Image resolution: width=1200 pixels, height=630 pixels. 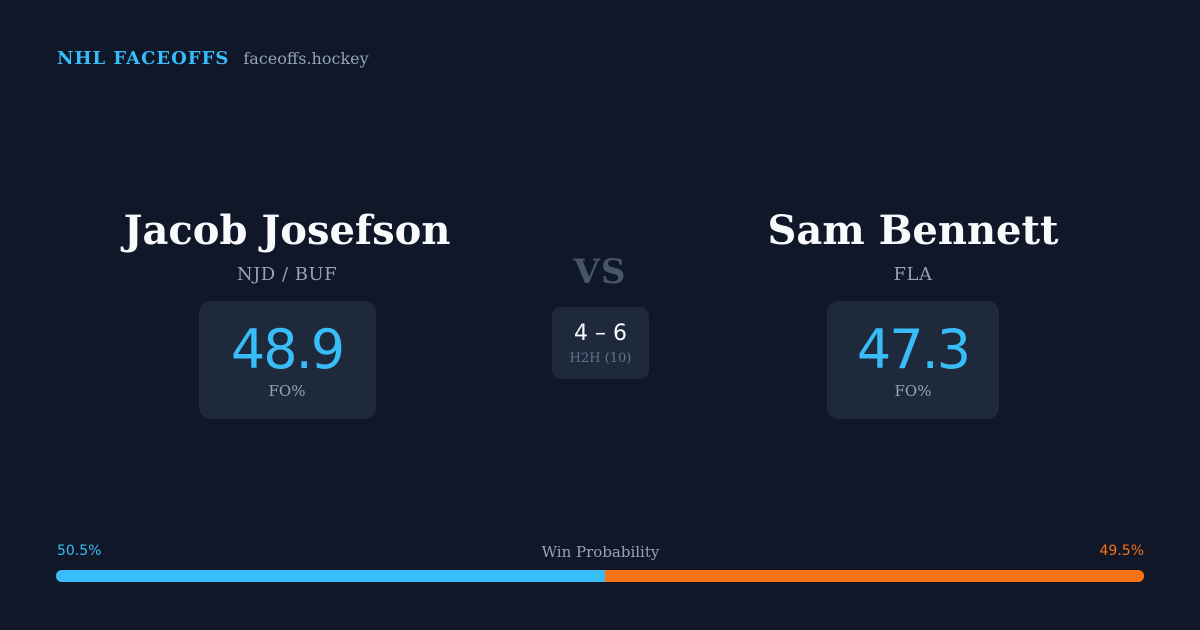 What do you see at coordinates (143, 58) in the screenshot?
I see `brand-name: NHL FACEOFFS` at bounding box center [143, 58].